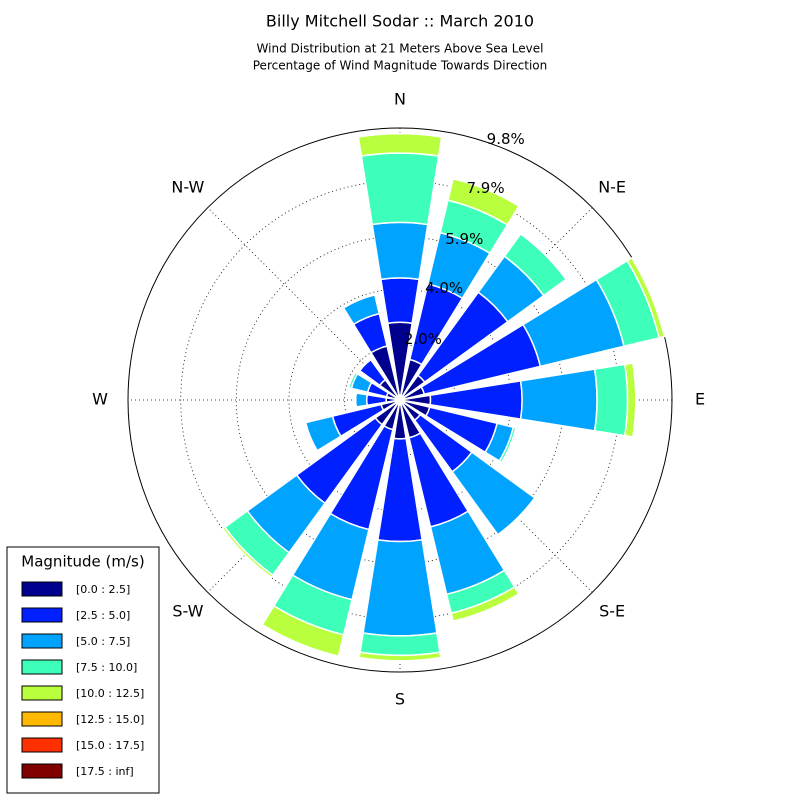 The image size is (800, 800). Describe the element at coordinates (110, 745) in the screenshot. I see `legend-label: [15.0 : 17.5]` at that location.